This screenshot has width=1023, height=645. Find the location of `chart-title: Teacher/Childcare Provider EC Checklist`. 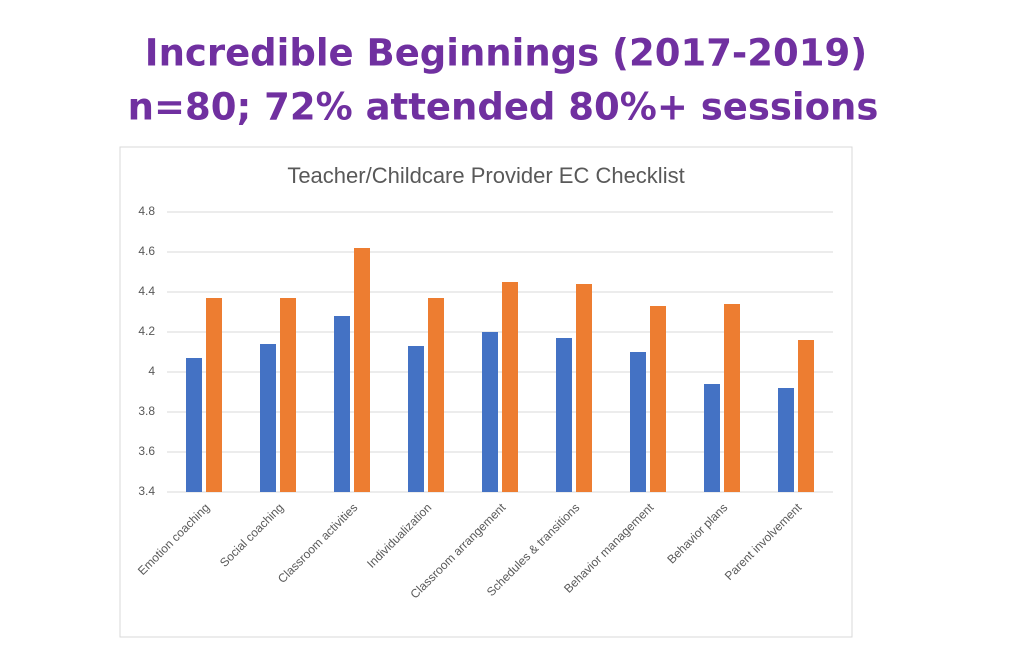

chart-title: Teacher/Childcare Provider EC Checklist is located at coordinates (485, 175).